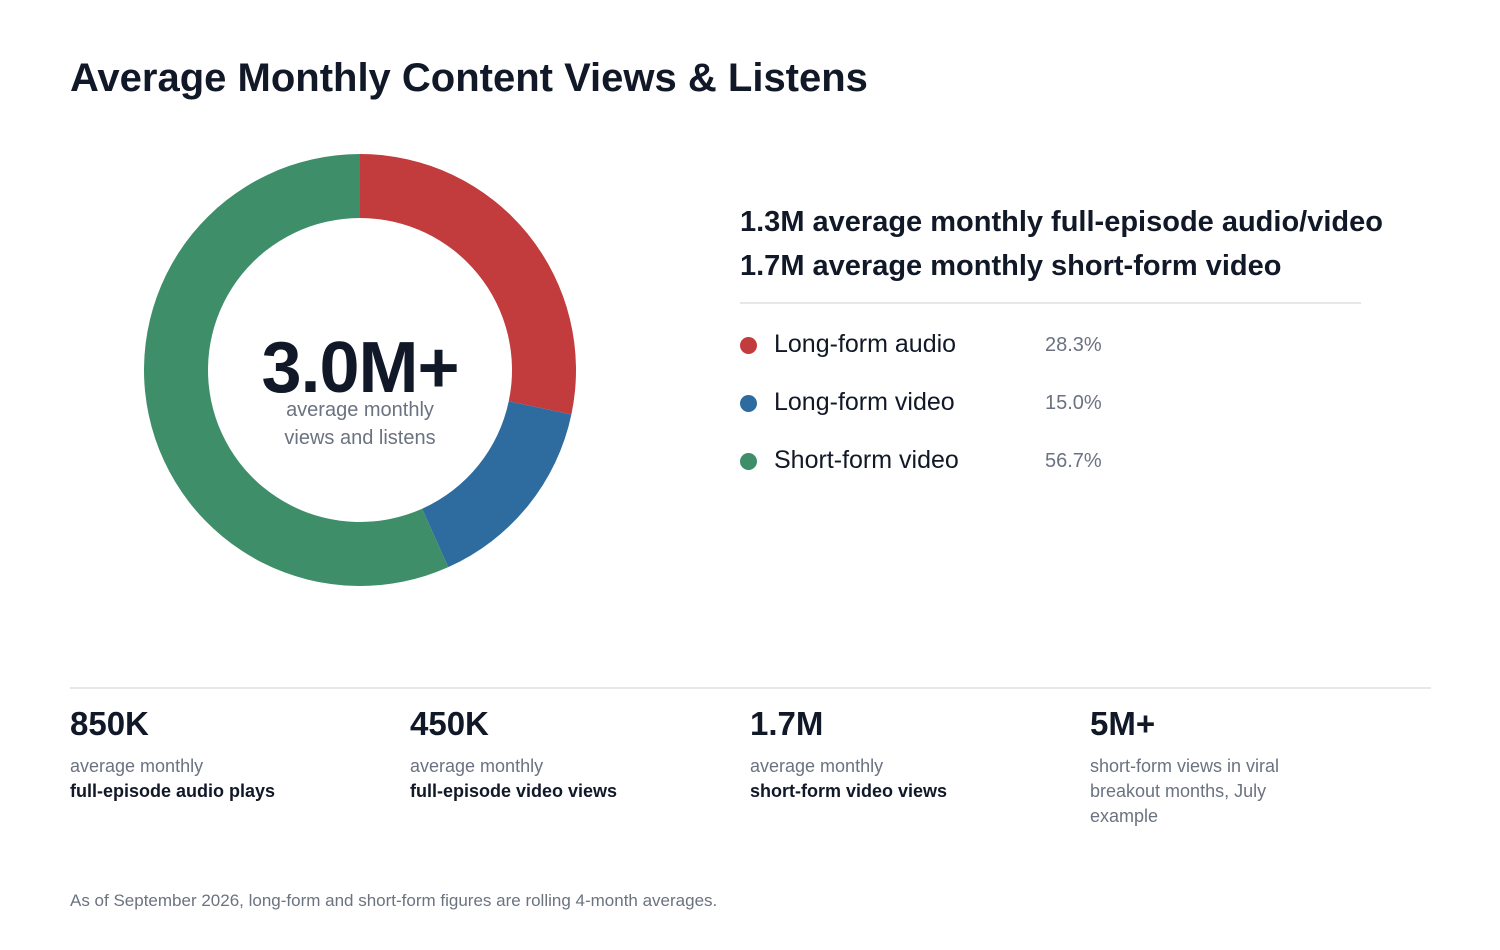 Image resolution: width=1500 pixels, height=950 pixels. Describe the element at coordinates (497, 484) in the screenshot. I see `donut-slice-long-form-video` at that location.